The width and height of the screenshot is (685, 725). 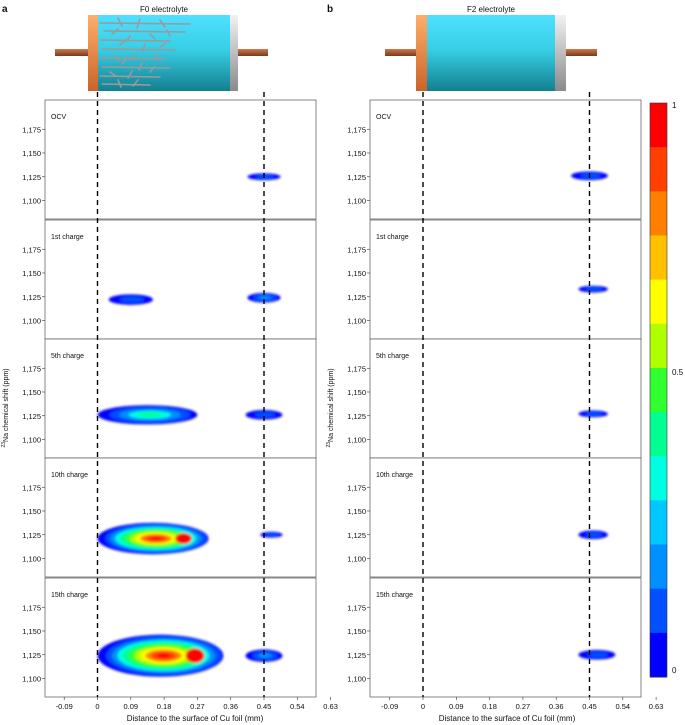 I want to click on electrolyte-cylinder-a, so click(x=164, y=53).